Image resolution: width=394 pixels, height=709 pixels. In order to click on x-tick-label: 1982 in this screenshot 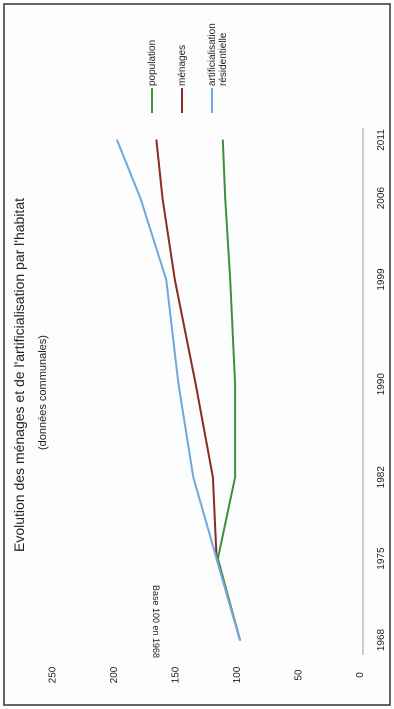, I will do `click(381, 477)`.